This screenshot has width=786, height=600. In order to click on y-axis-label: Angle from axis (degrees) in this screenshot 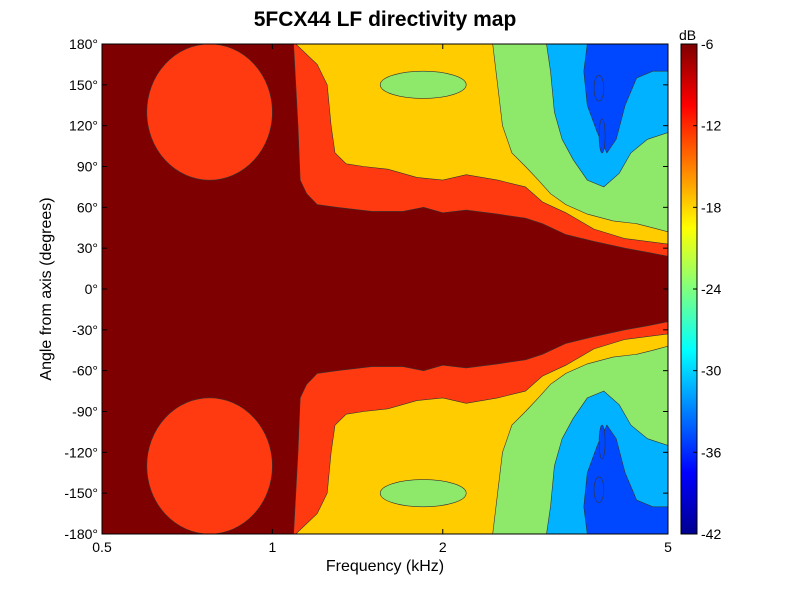, I will do `click(46, 288)`.